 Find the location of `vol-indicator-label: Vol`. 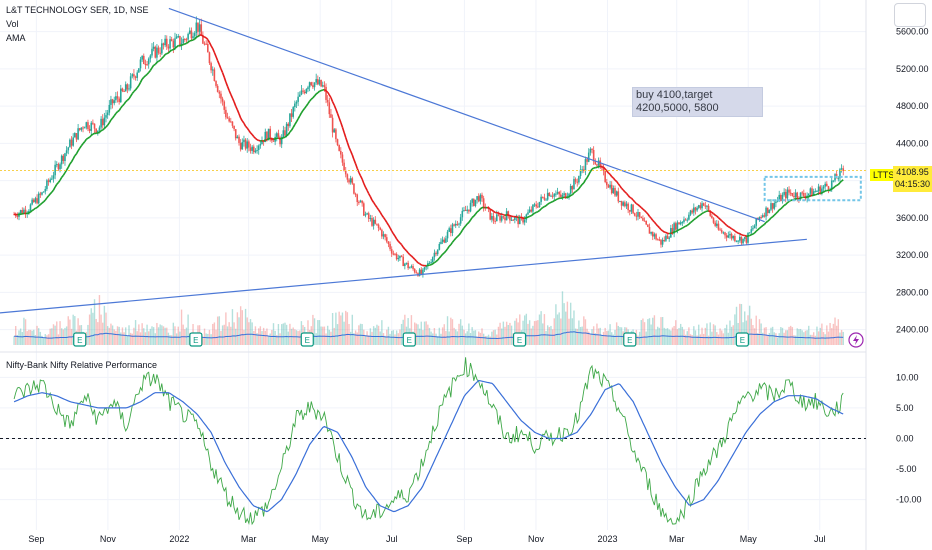

vol-indicator-label: Vol is located at coordinates (12, 24).